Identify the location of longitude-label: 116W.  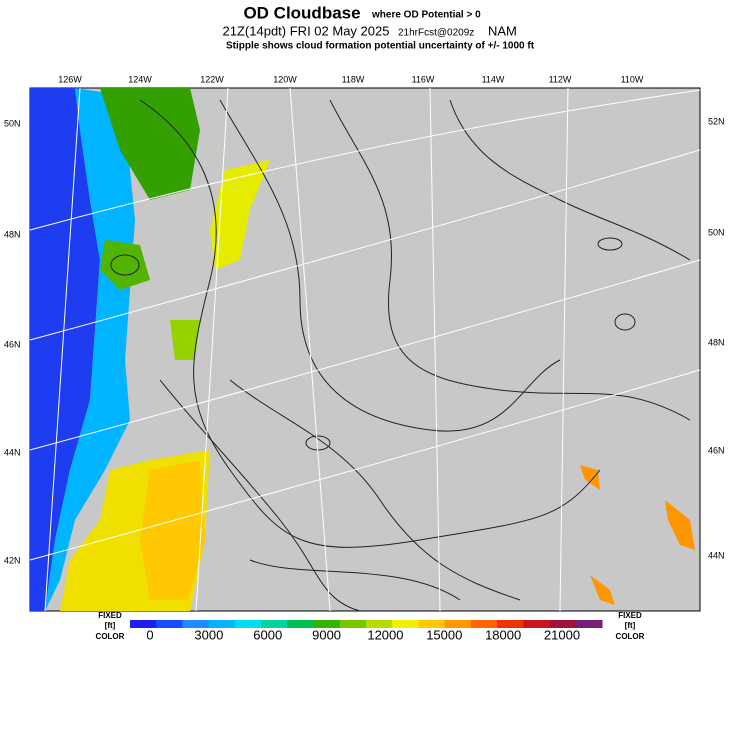
(423, 79).